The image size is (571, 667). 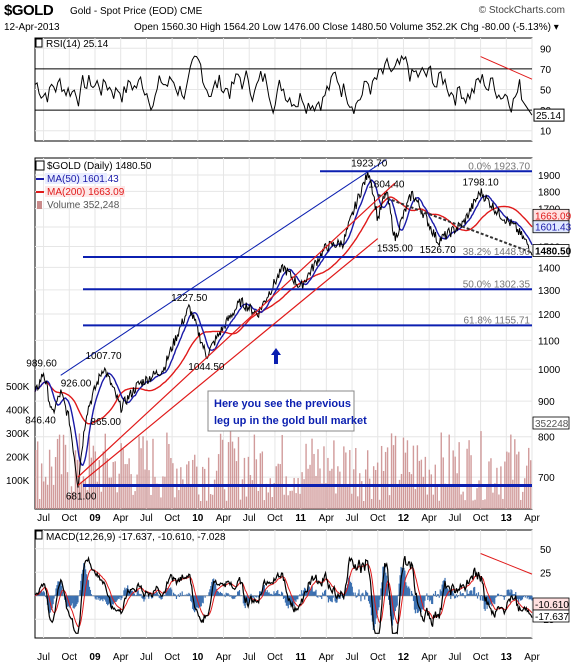 I want to click on price-y-tick-label: 1200, so click(x=549, y=315).